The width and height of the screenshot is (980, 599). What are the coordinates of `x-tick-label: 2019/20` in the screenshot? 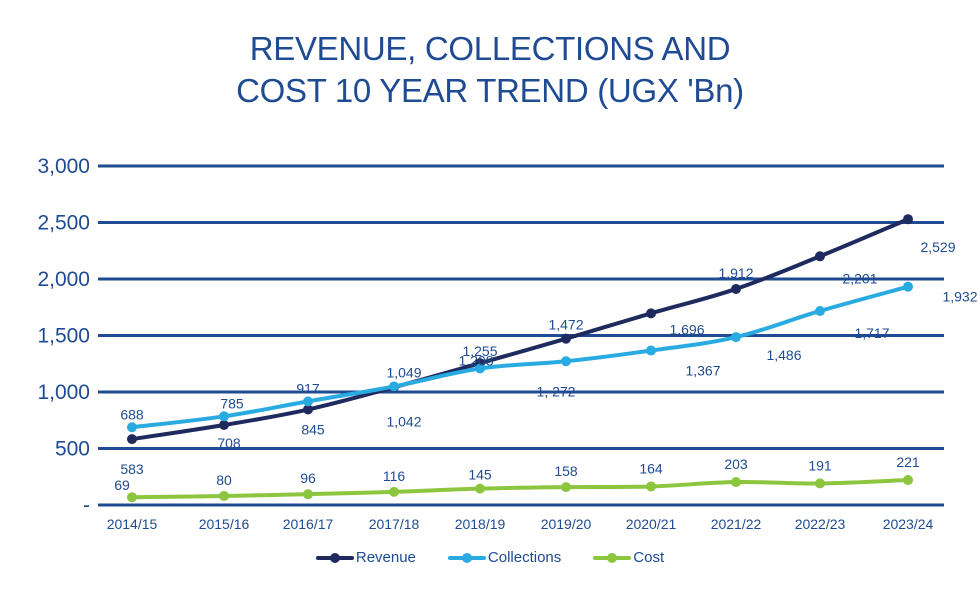 It's located at (566, 524).